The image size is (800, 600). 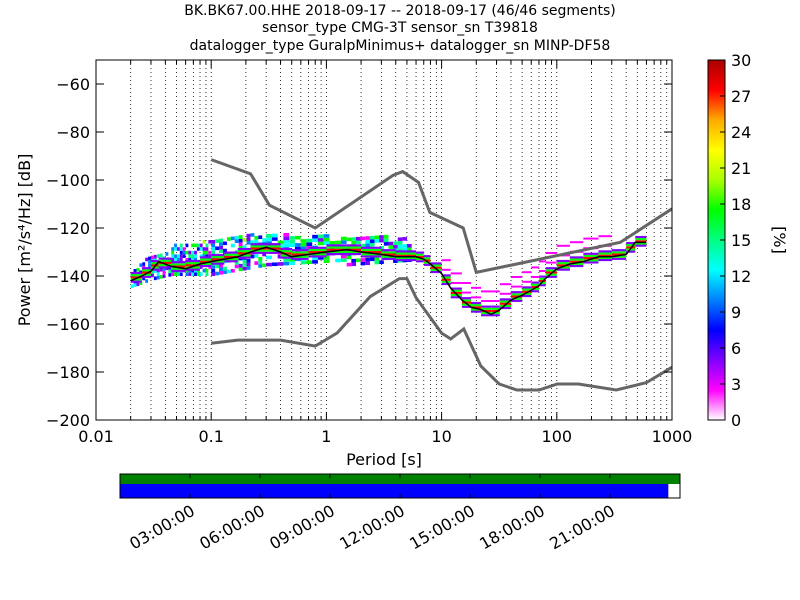 What do you see at coordinates (741, 276) in the screenshot?
I see `colorbar-tick-label: 12` at bounding box center [741, 276].